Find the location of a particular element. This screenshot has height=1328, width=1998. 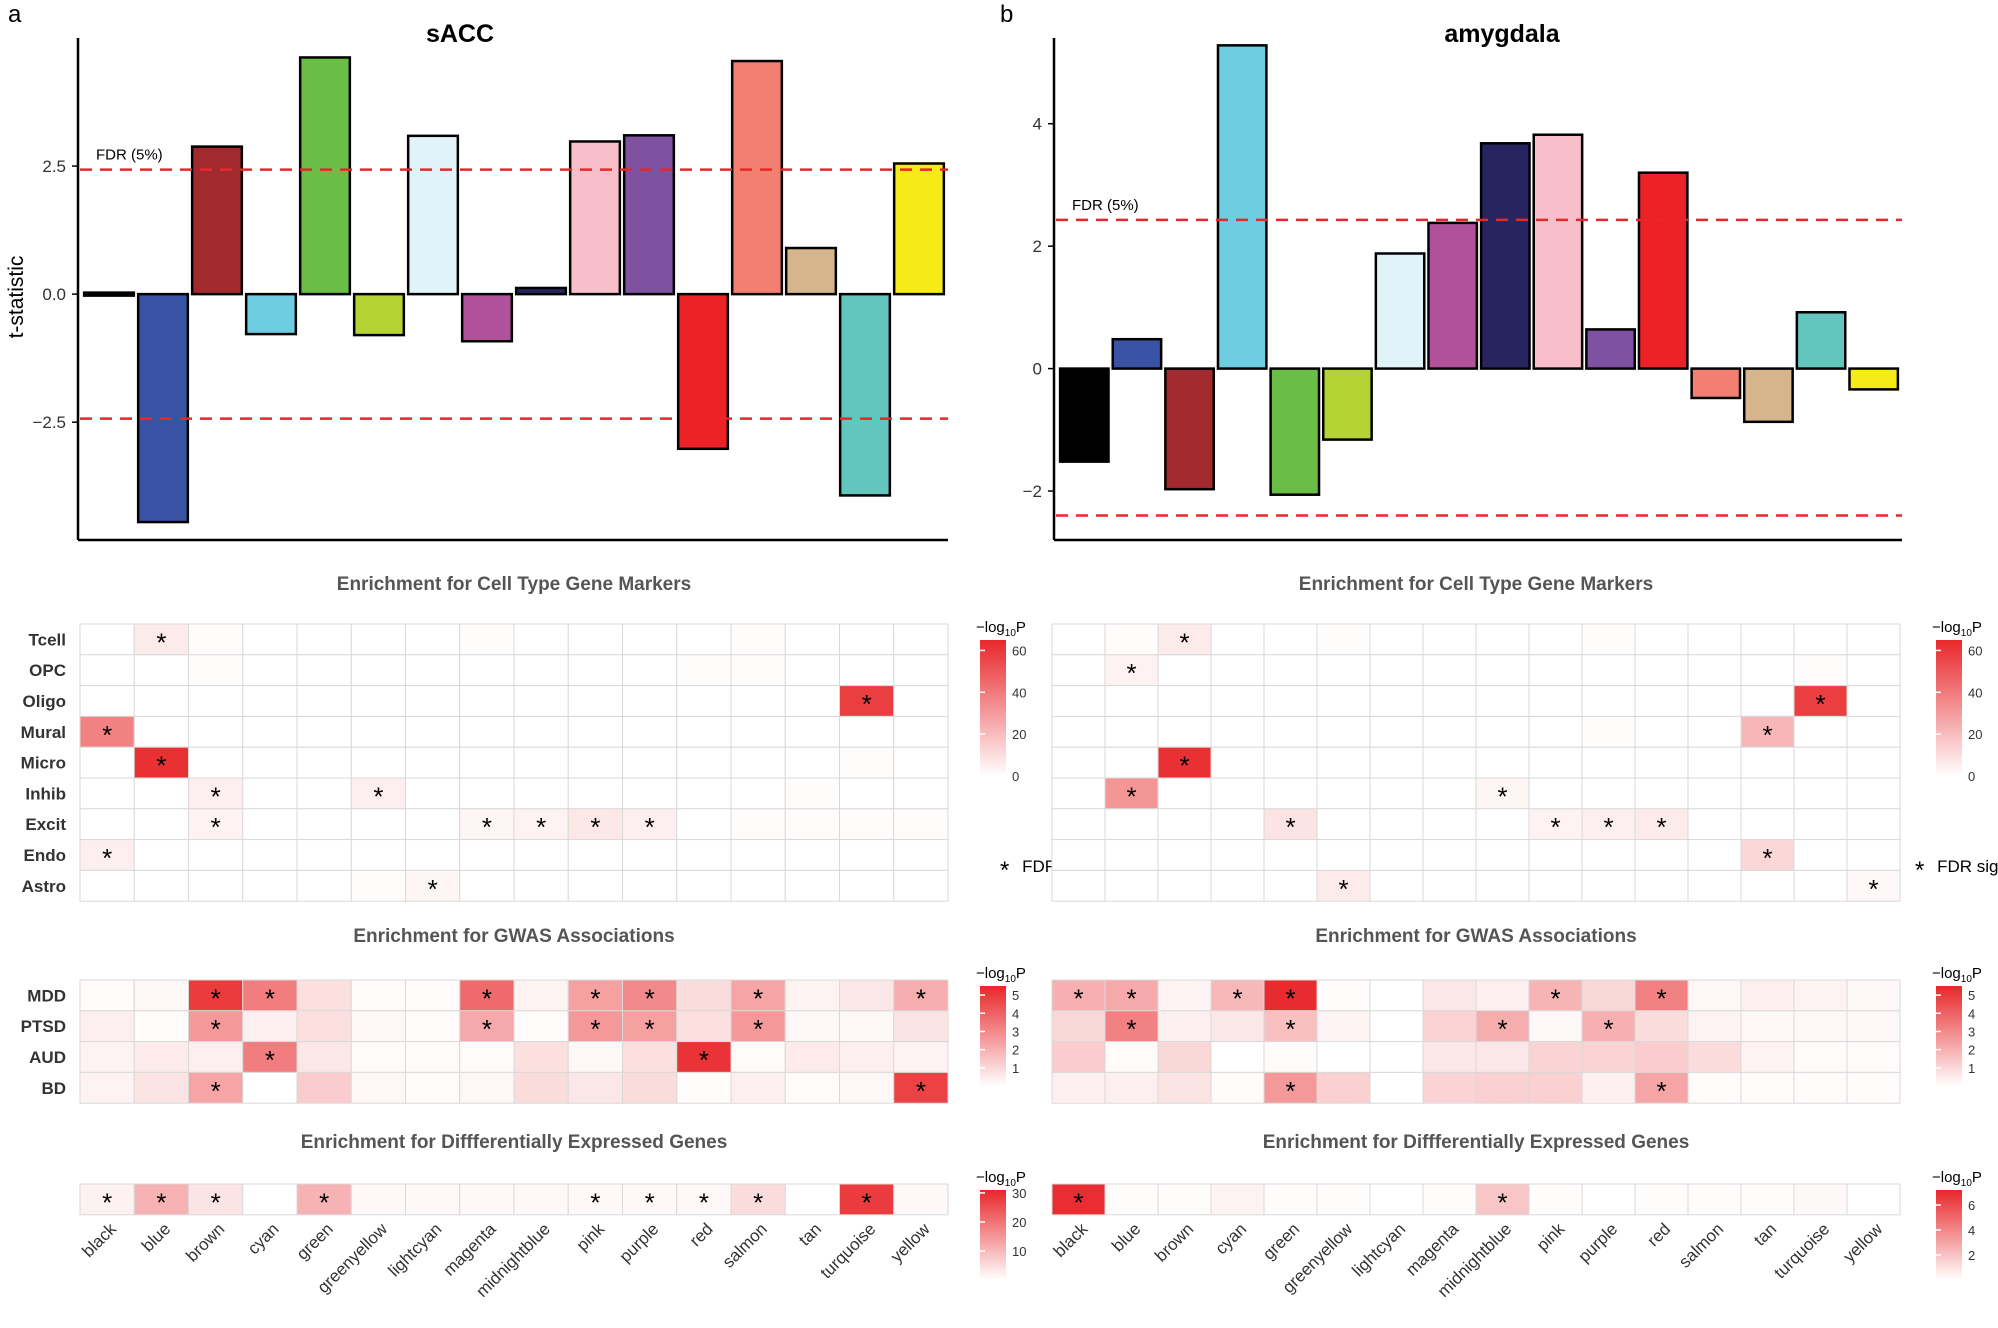

module-label: tan is located at coordinates (810, 1234).